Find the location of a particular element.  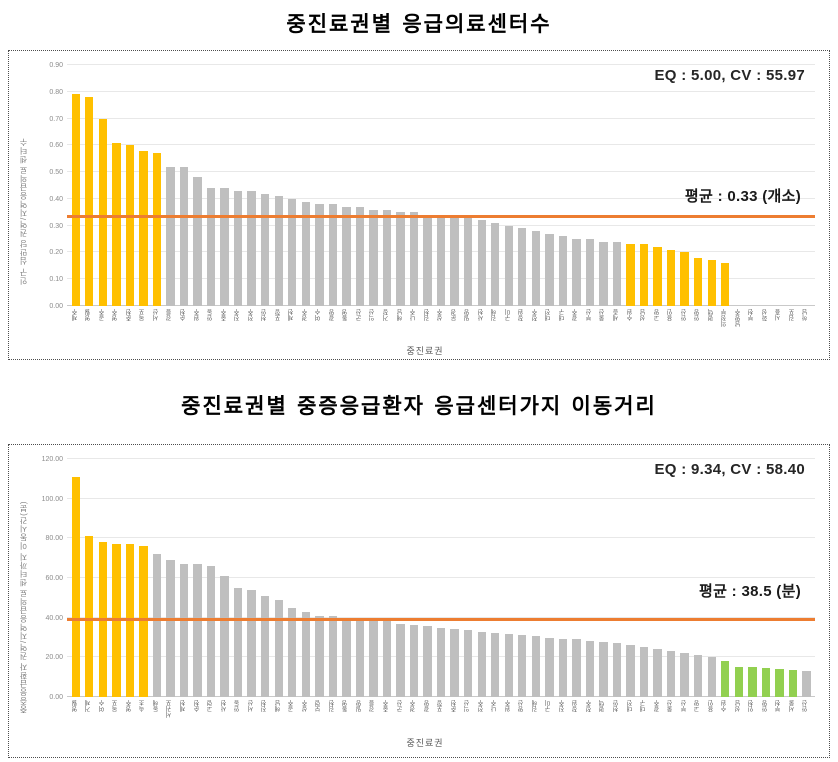

x-category-label: 남양주 is located at coordinates (738, 317).